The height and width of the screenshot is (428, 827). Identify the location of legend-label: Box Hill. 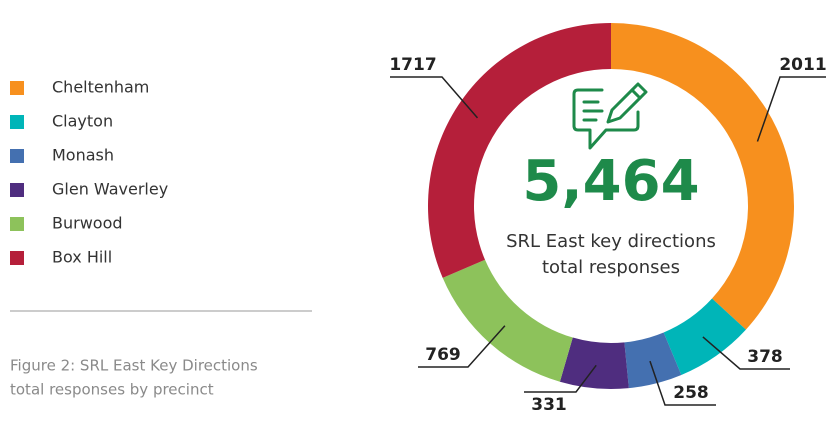
(82, 257).